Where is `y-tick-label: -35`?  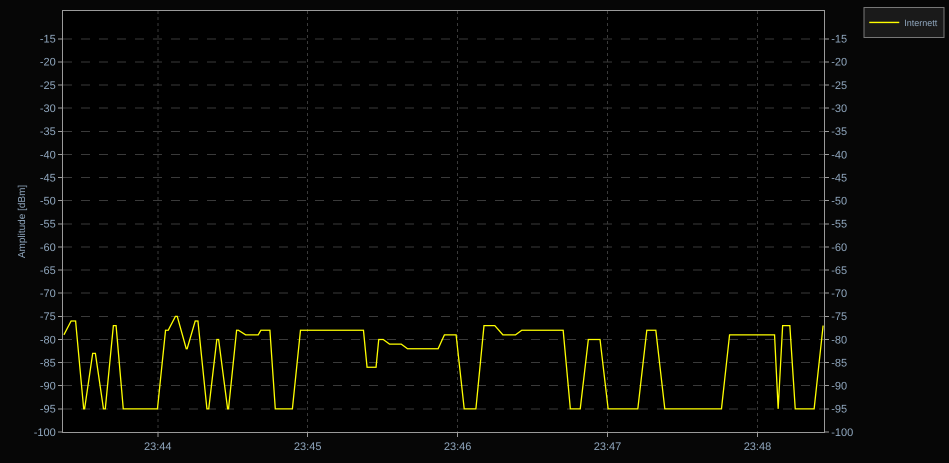
y-tick-label: -35 is located at coordinates (48, 132).